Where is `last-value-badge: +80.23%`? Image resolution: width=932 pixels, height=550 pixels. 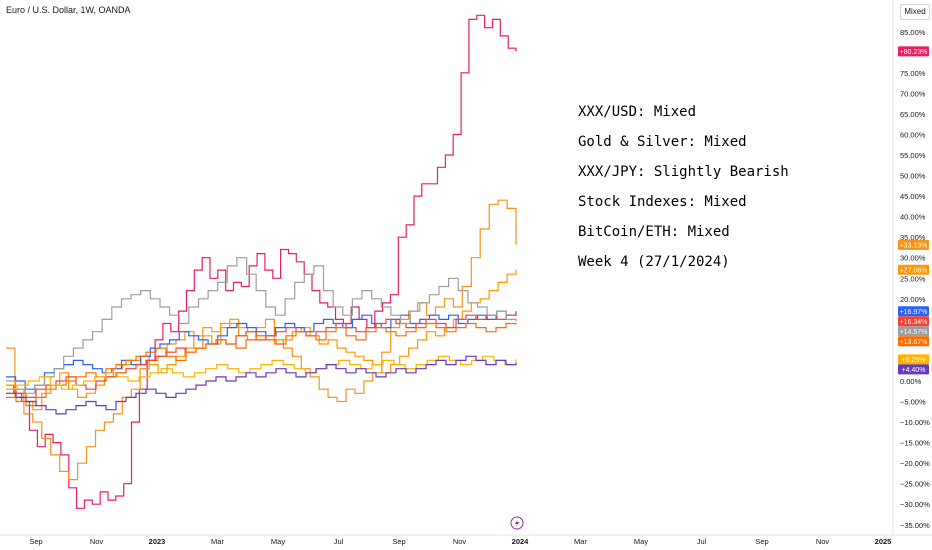 last-value-badge: +80.23% is located at coordinates (913, 51).